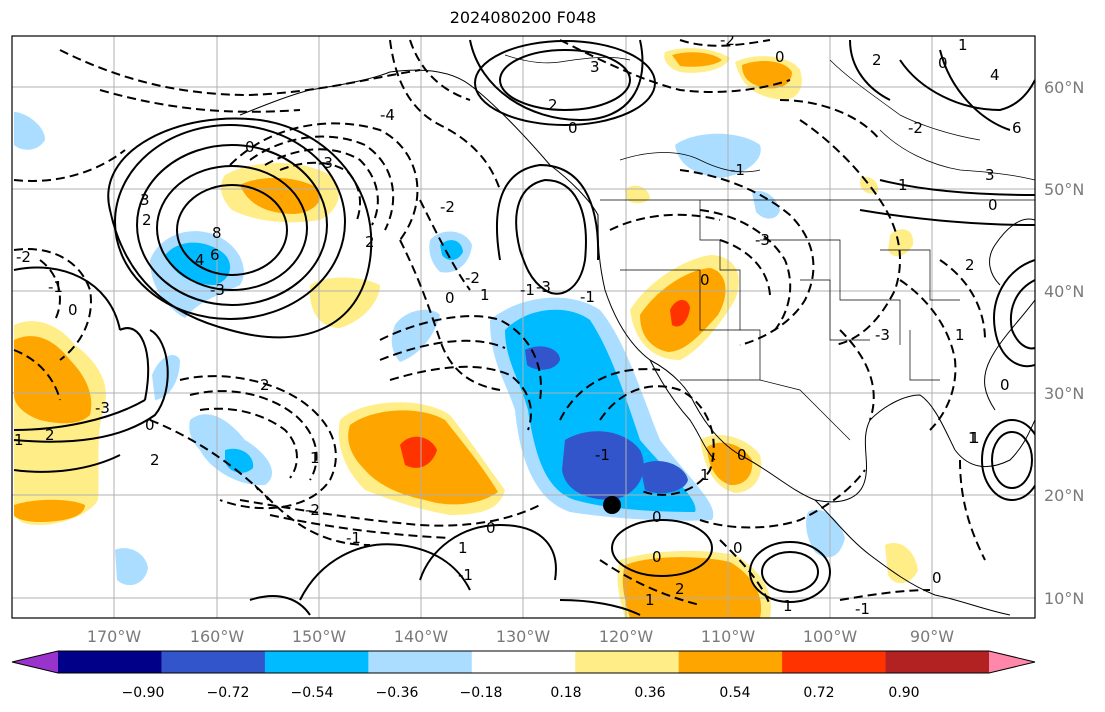 The image size is (1105, 712). What do you see at coordinates (312, 693) in the screenshot?
I see `colorbar-tick: −0.54` at bounding box center [312, 693].